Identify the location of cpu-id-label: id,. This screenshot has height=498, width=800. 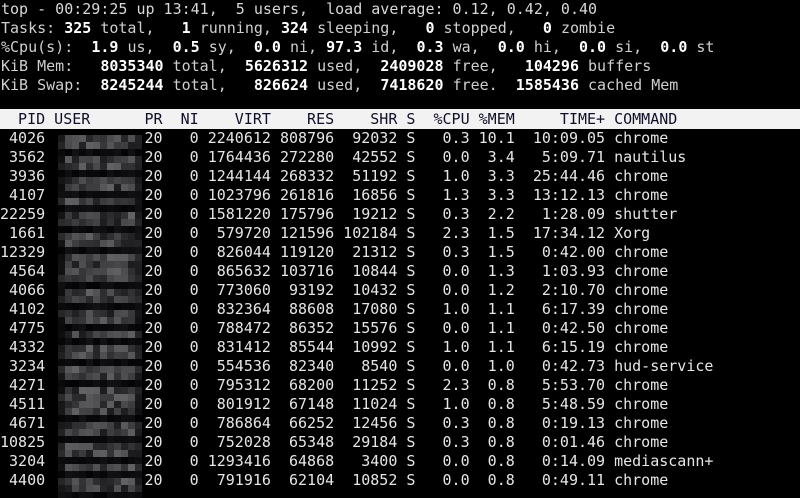
(385, 47).